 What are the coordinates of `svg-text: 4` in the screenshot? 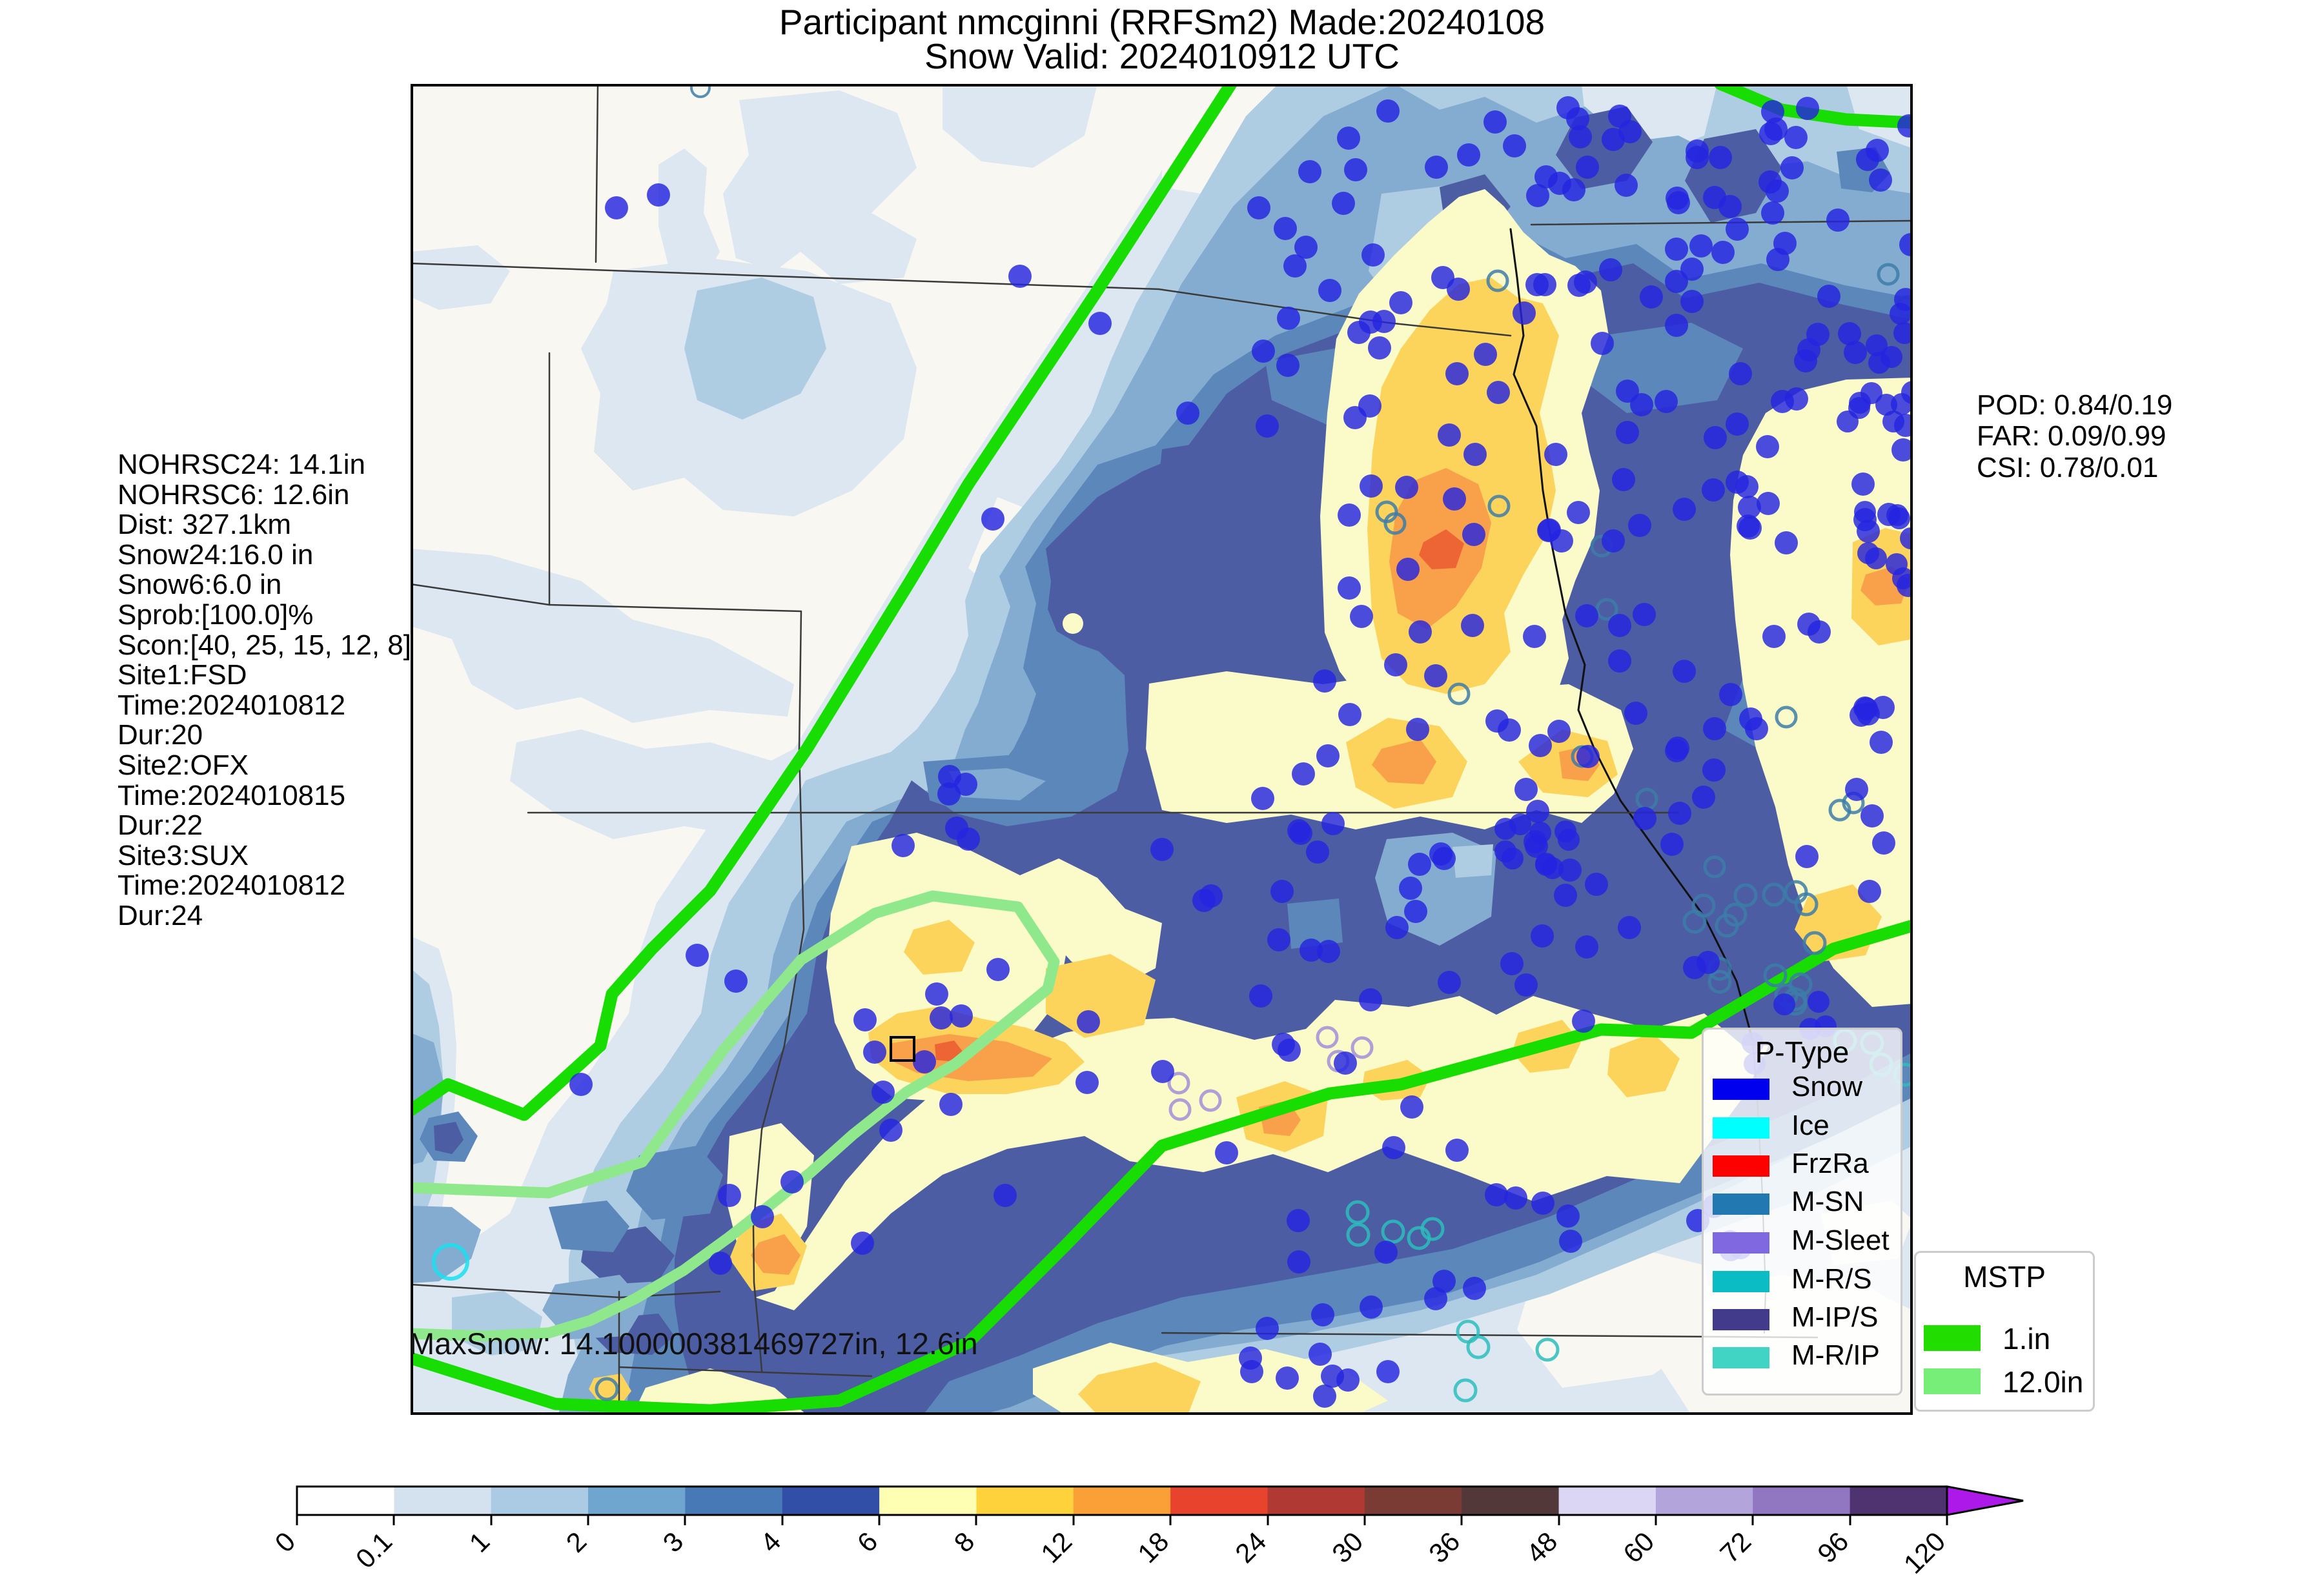 It's located at (771, 1542).